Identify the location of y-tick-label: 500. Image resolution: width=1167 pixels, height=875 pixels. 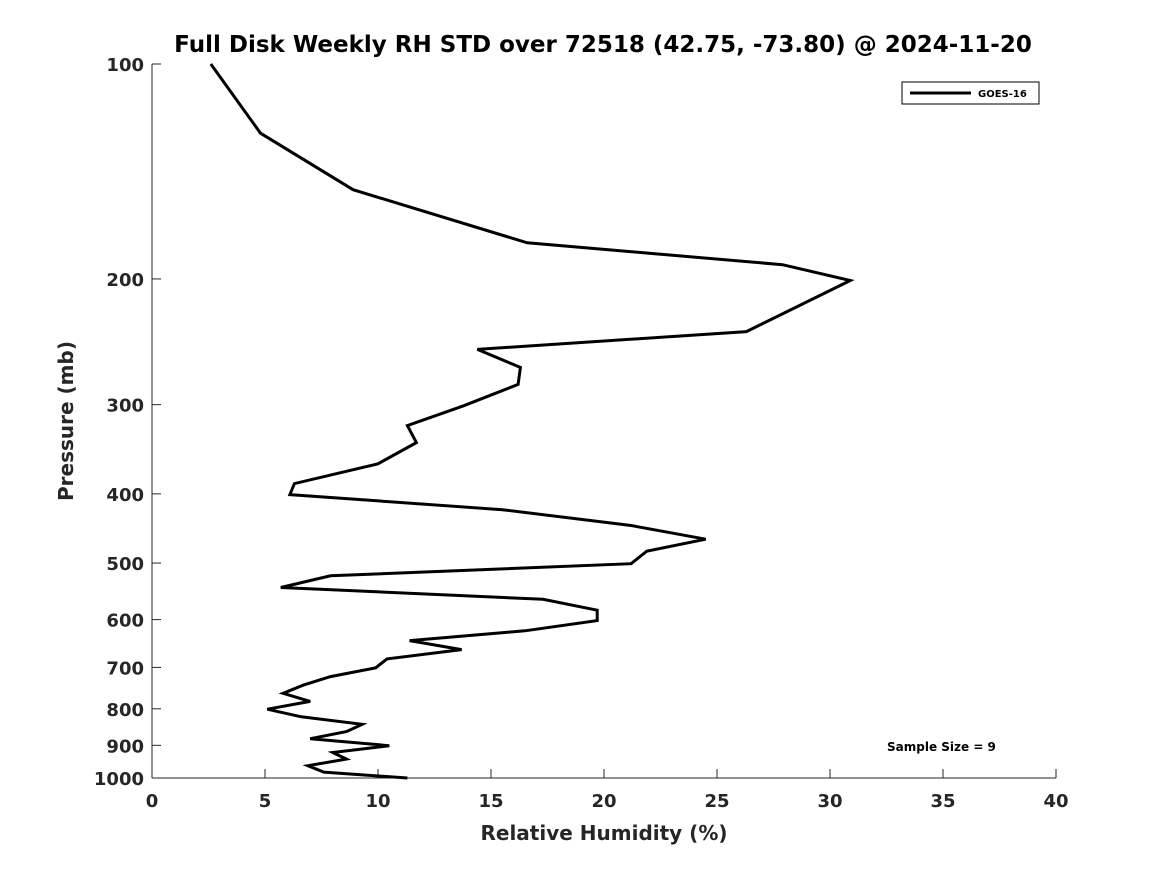
(125, 564).